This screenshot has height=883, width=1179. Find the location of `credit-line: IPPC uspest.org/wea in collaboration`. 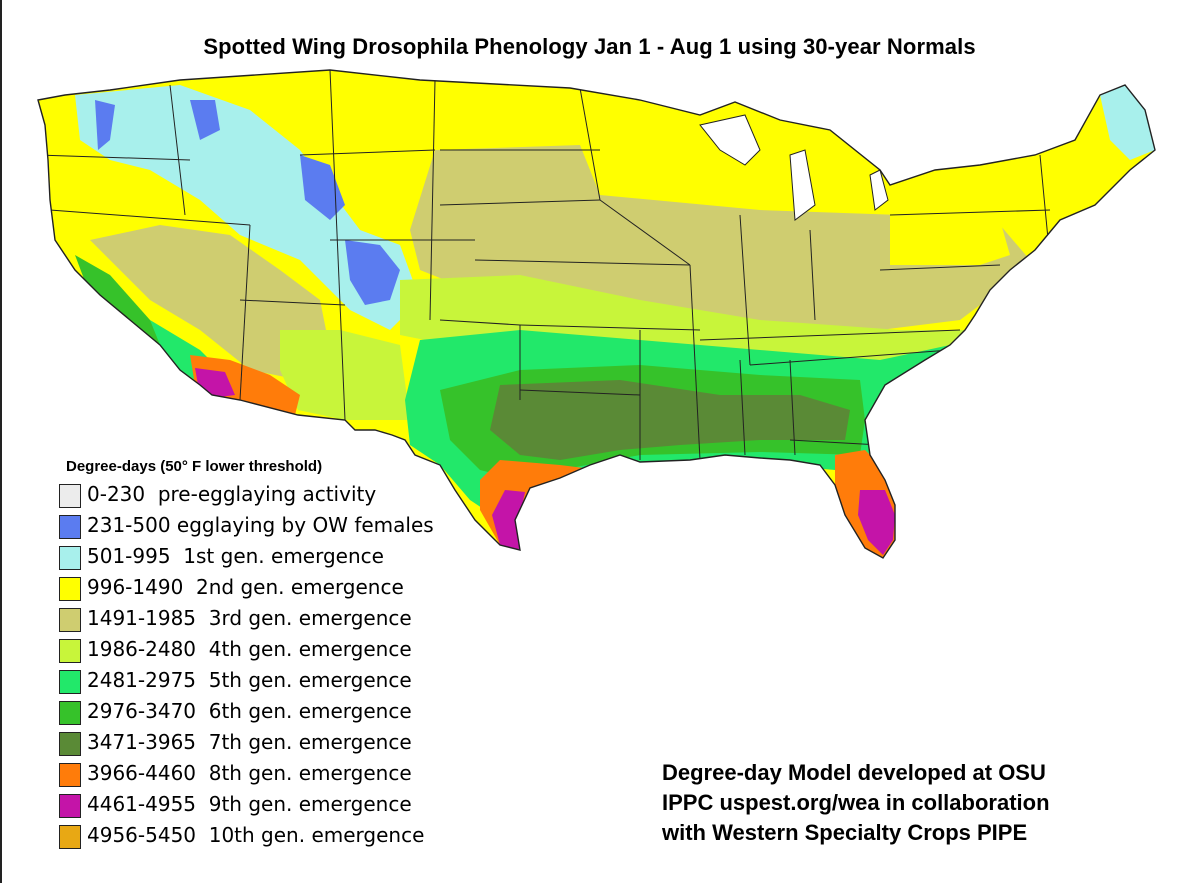

credit-line: IPPC uspest.org/wea in collaboration is located at coordinates (856, 802).